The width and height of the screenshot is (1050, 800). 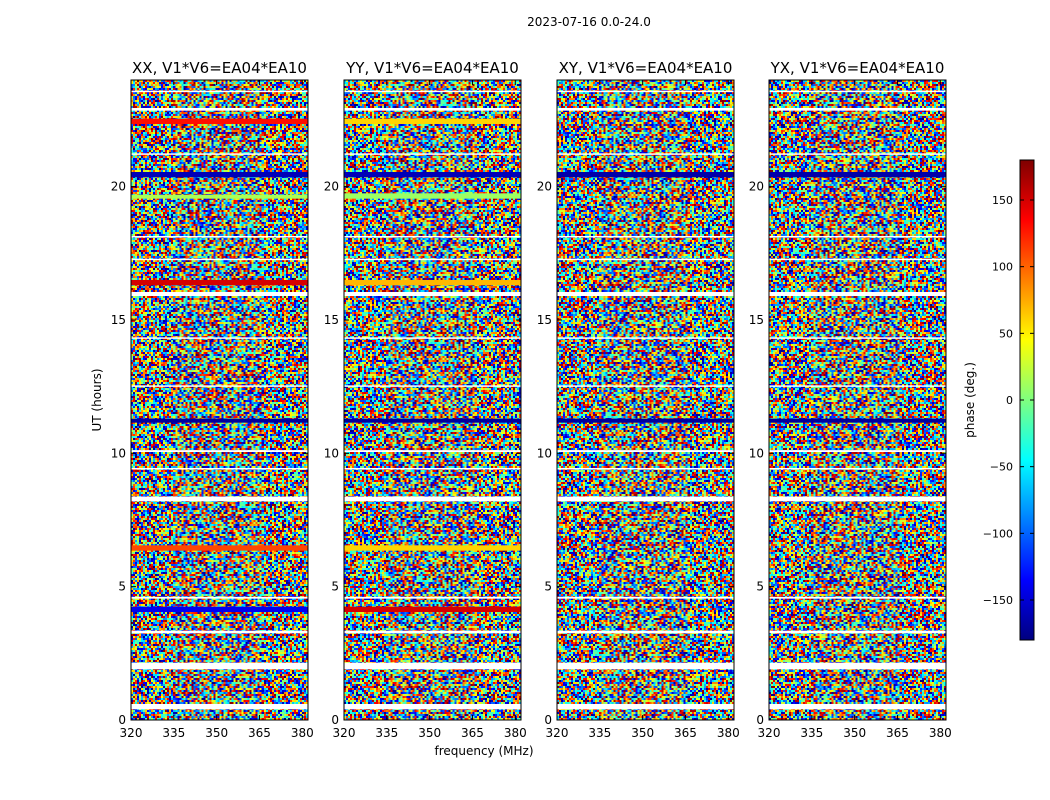 I want to click on panel-title: XX, V1*V6=EA04*EA10, so click(x=219, y=68).